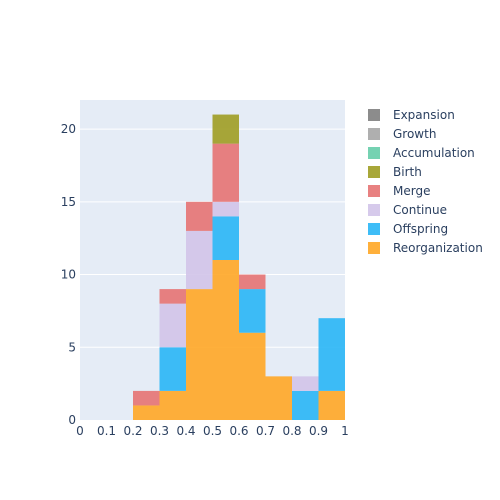 The image size is (500, 500). Describe the element at coordinates (80, 431) in the screenshot. I see `x-tick-label: 0` at that location.